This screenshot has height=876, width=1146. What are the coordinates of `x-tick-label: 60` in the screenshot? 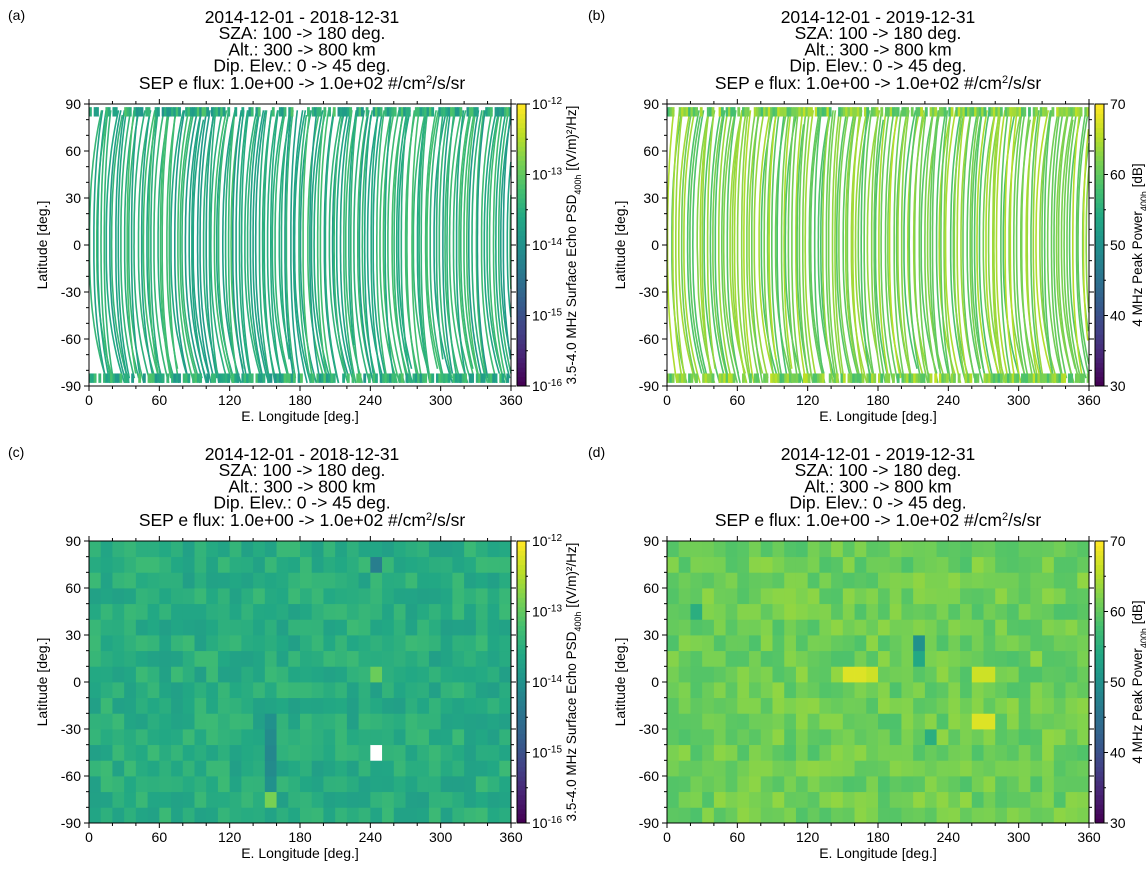 It's located at (738, 837).